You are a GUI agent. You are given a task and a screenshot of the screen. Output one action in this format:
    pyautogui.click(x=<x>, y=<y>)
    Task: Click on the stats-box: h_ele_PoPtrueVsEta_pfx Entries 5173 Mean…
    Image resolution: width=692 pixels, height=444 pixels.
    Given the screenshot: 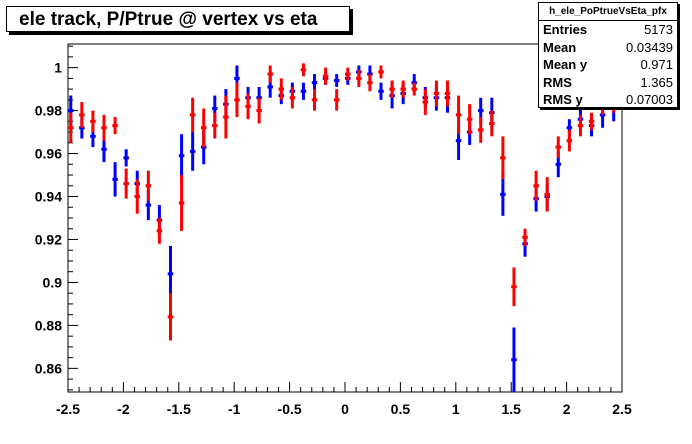 What is the action you would take?
    pyautogui.click(x=608, y=55)
    